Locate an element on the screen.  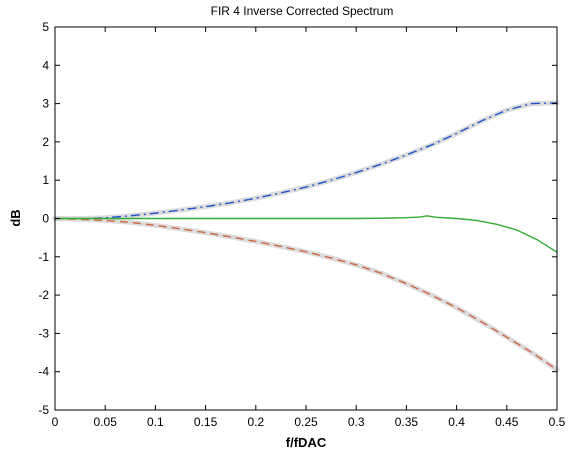
series-2-line is located at coordinates (306, 234).